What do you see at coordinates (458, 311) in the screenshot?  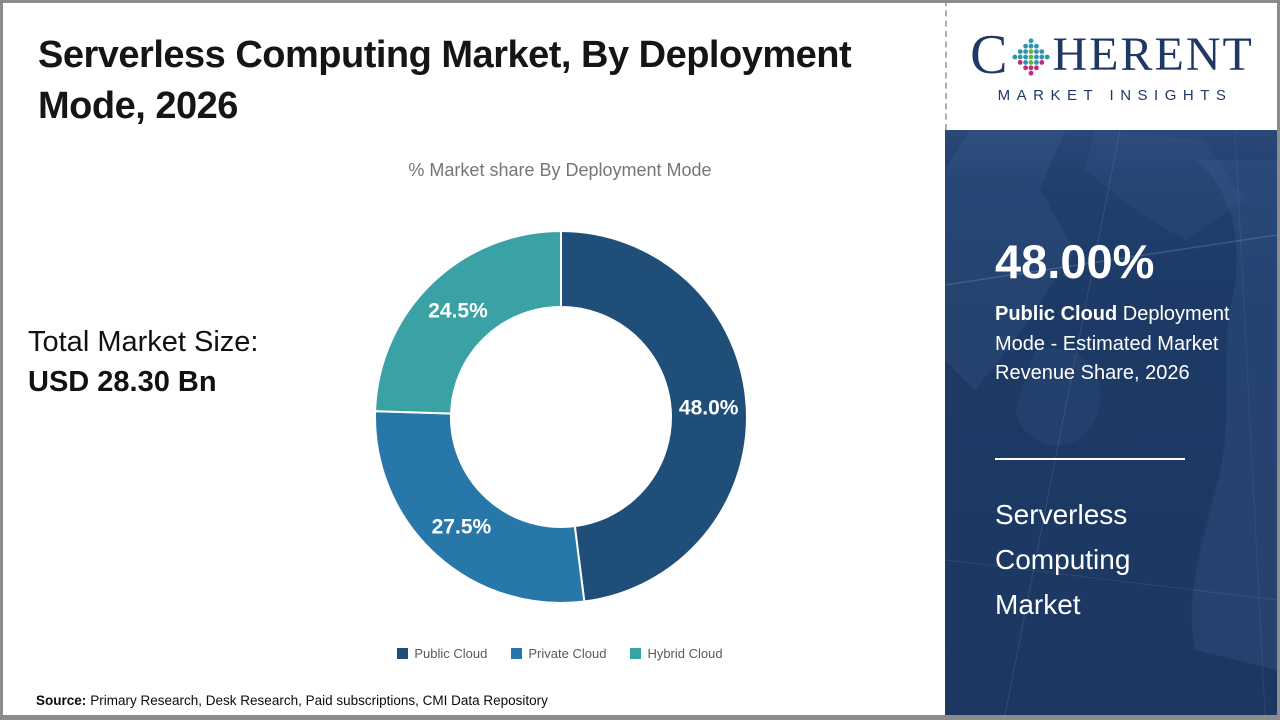 I see `donut-slice-label: 24.5%` at bounding box center [458, 311].